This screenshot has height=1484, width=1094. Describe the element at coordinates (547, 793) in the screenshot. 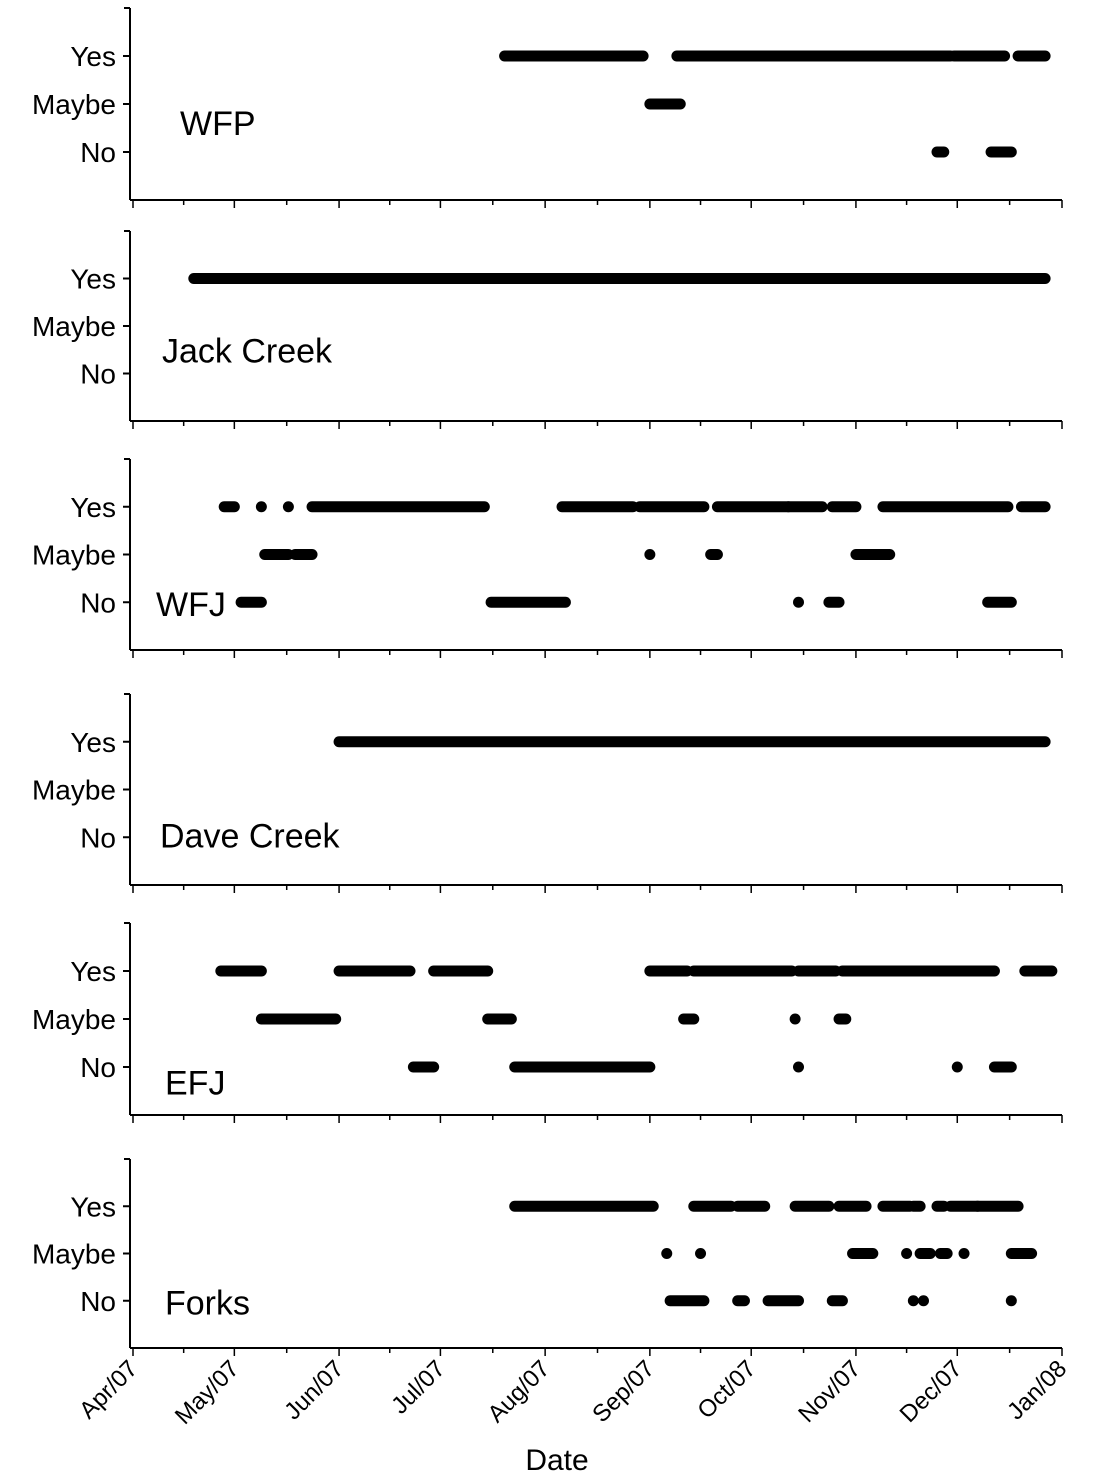

I see `panel-dave-creek: Yes Maybe No Dave Creek` at that location.